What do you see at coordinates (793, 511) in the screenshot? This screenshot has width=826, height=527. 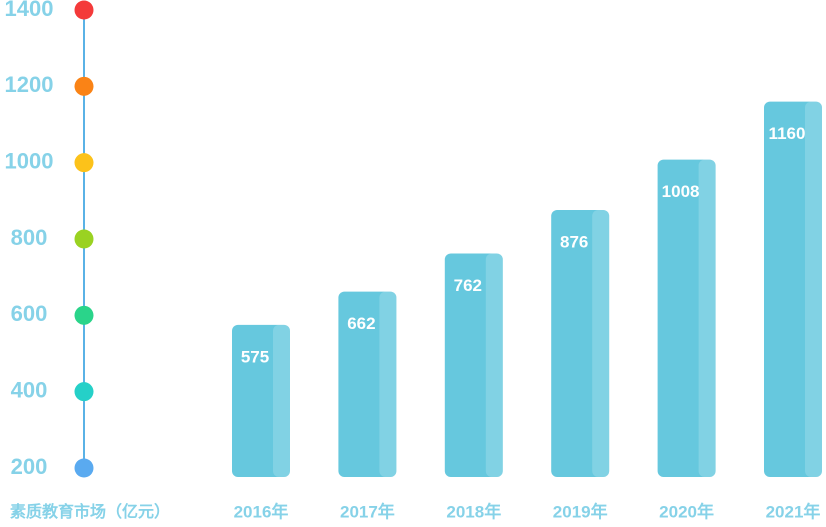 I see `x-tick-label: 2021年` at bounding box center [793, 511].